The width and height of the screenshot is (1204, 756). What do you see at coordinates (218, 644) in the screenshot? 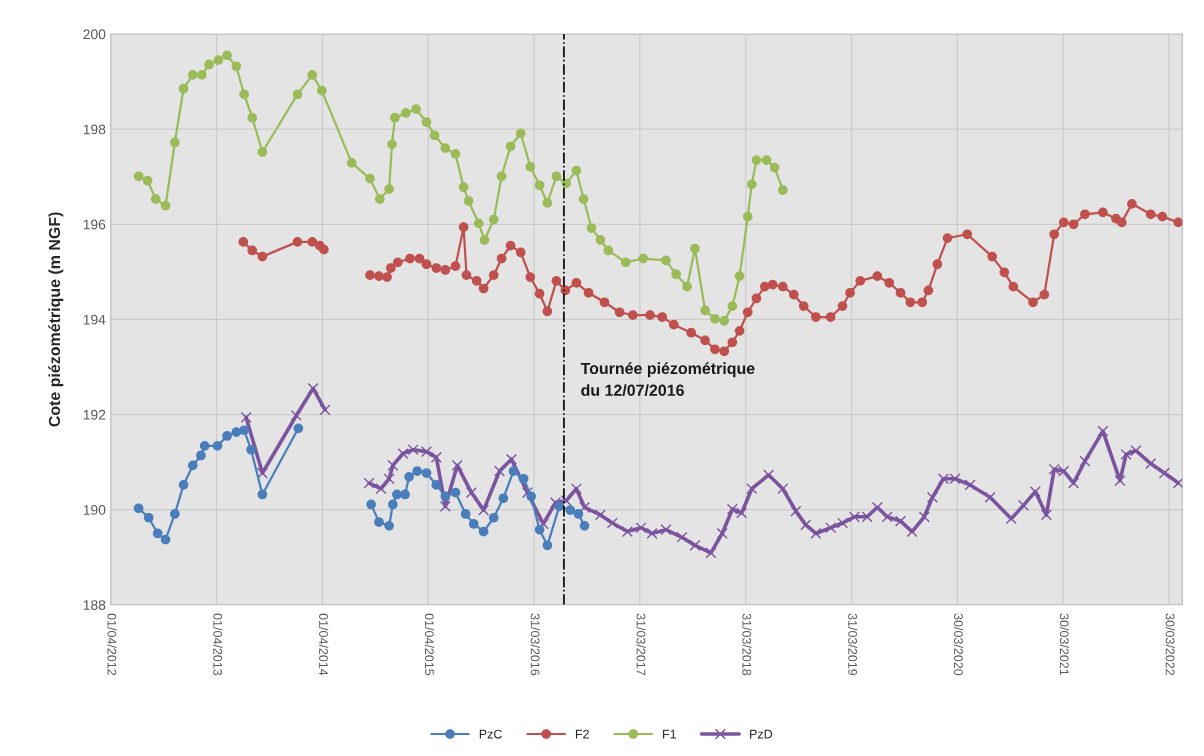
I see `x-tick-label: 01/04/2013` at bounding box center [218, 644].